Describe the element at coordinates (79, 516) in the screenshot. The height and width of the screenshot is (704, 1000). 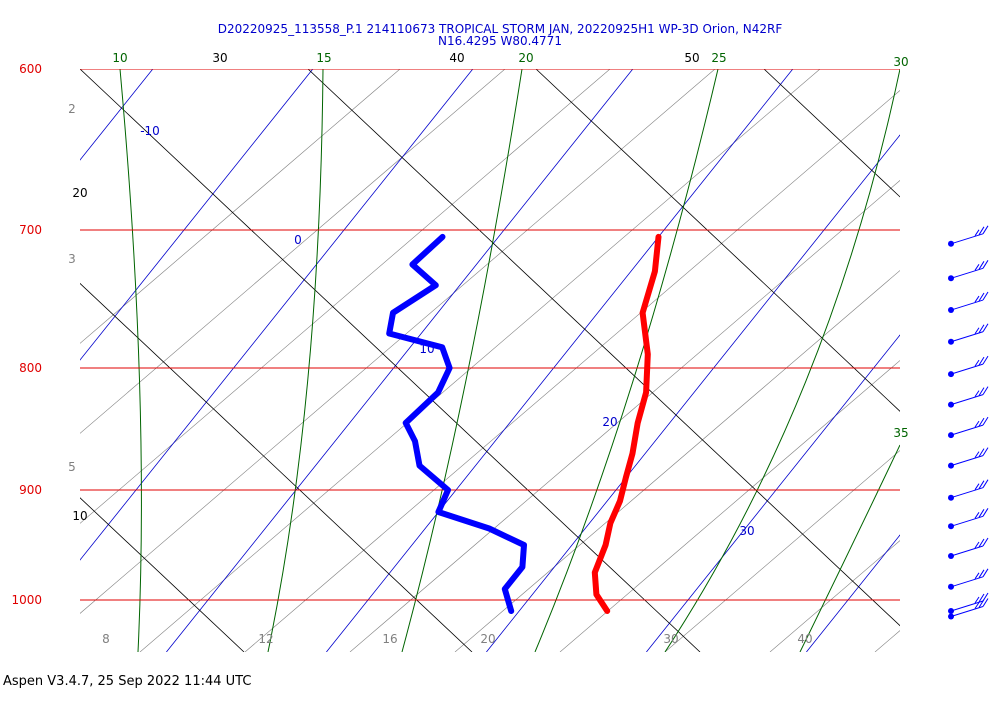
I see `dry-adiabat-label: 10` at that location.